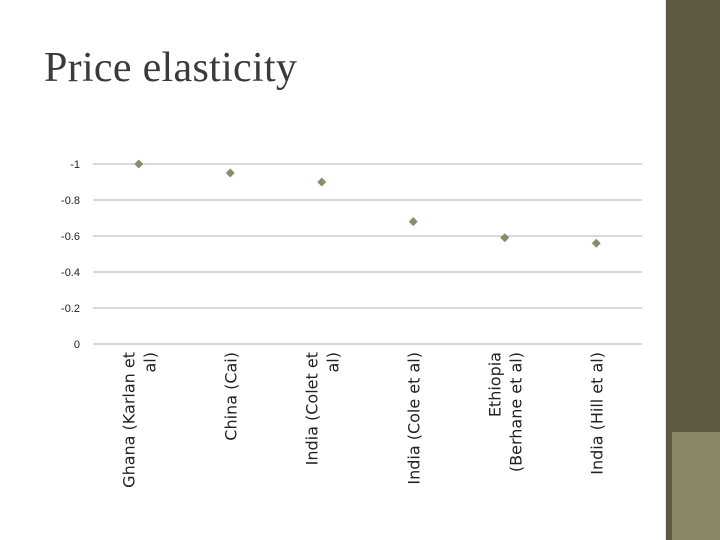  What do you see at coordinates (70, 237) in the screenshot?
I see `y-tick-label: -0.6` at bounding box center [70, 237].